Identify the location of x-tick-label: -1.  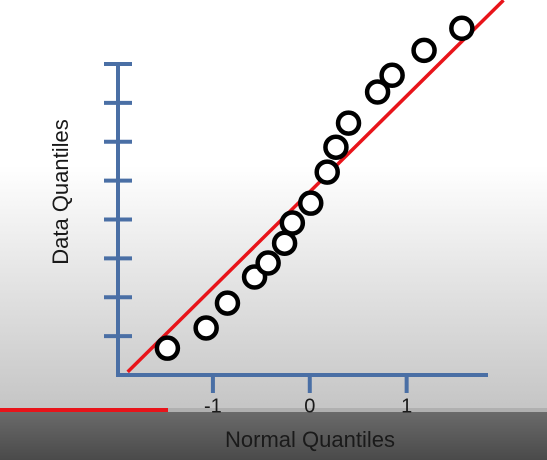
(213, 406).